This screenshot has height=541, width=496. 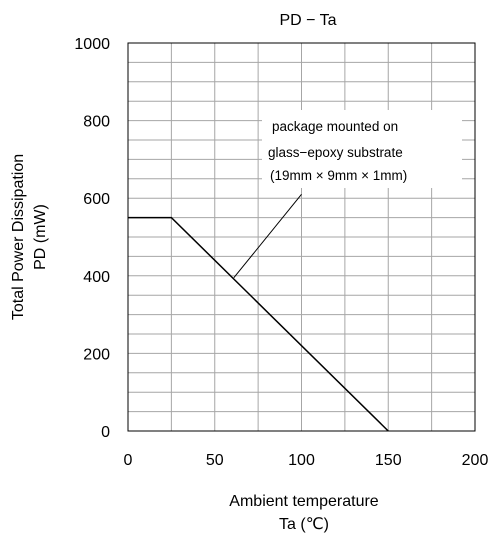 What do you see at coordinates (128, 460) in the screenshot?
I see `x-tick-label: 0` at bounding box center [128, 460].